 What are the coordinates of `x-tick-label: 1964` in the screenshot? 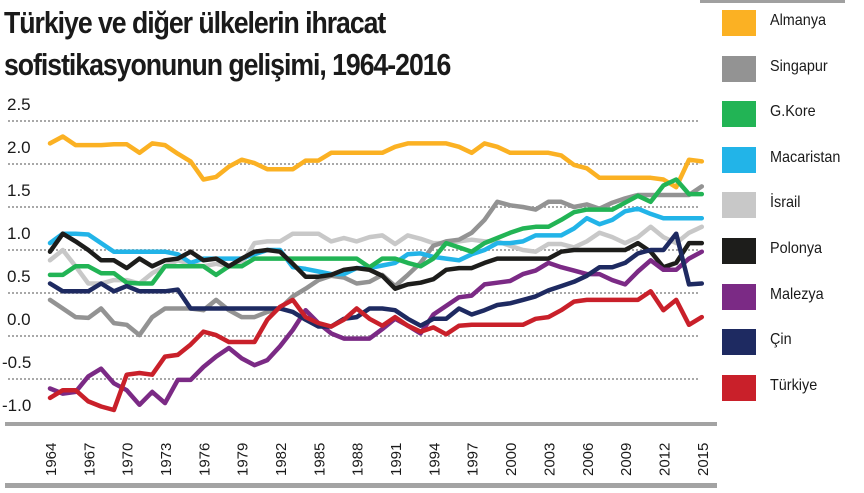 It's located at (51, 459).